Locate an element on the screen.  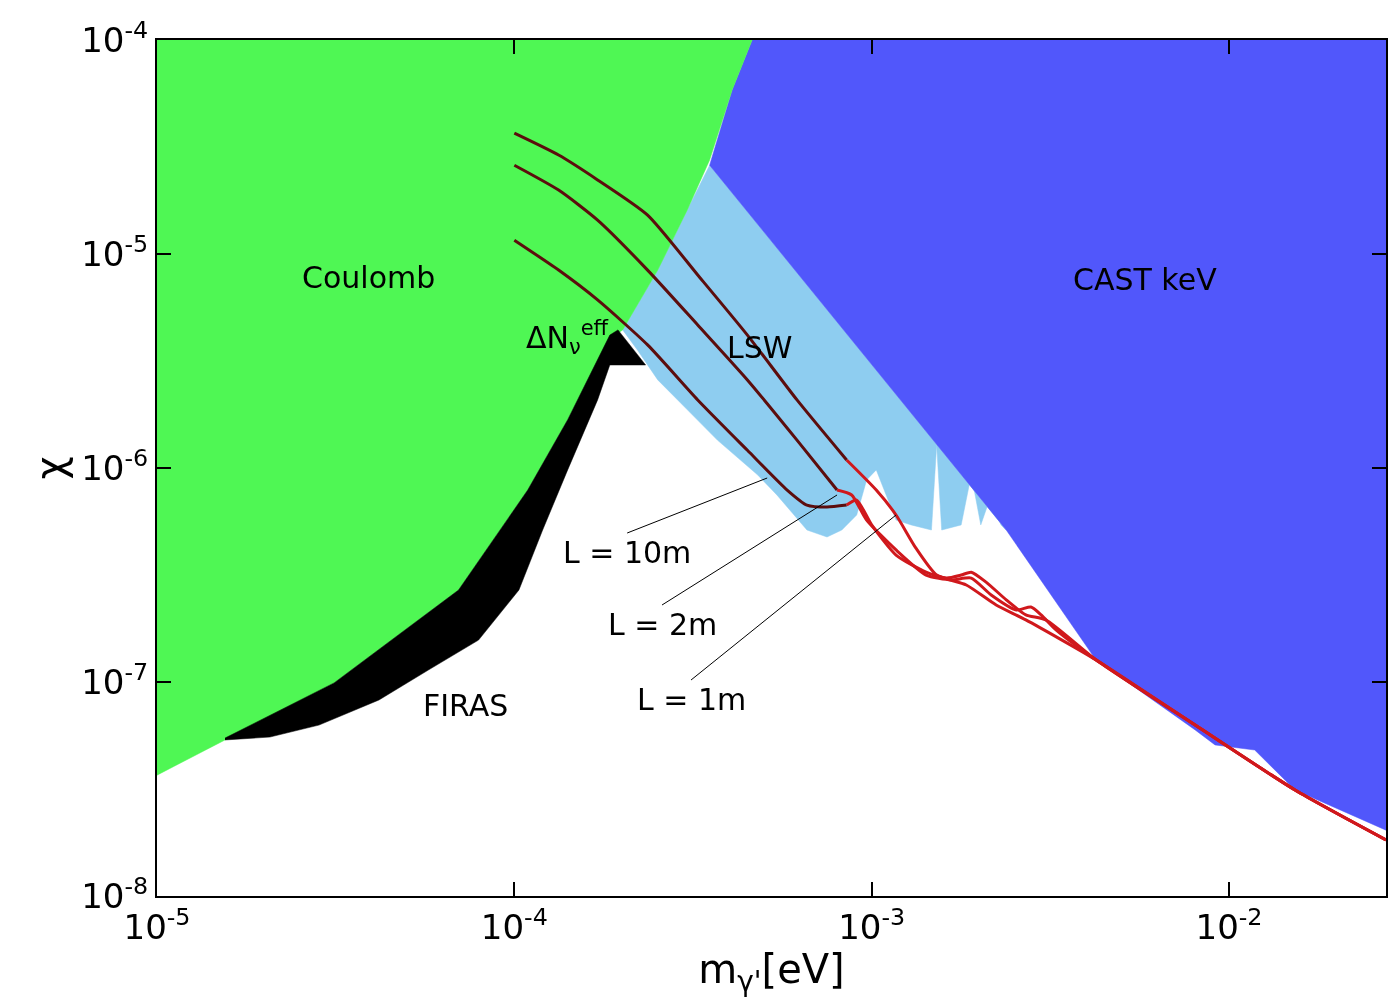
annotation: L = 2m is located at coordinates (663, 624).